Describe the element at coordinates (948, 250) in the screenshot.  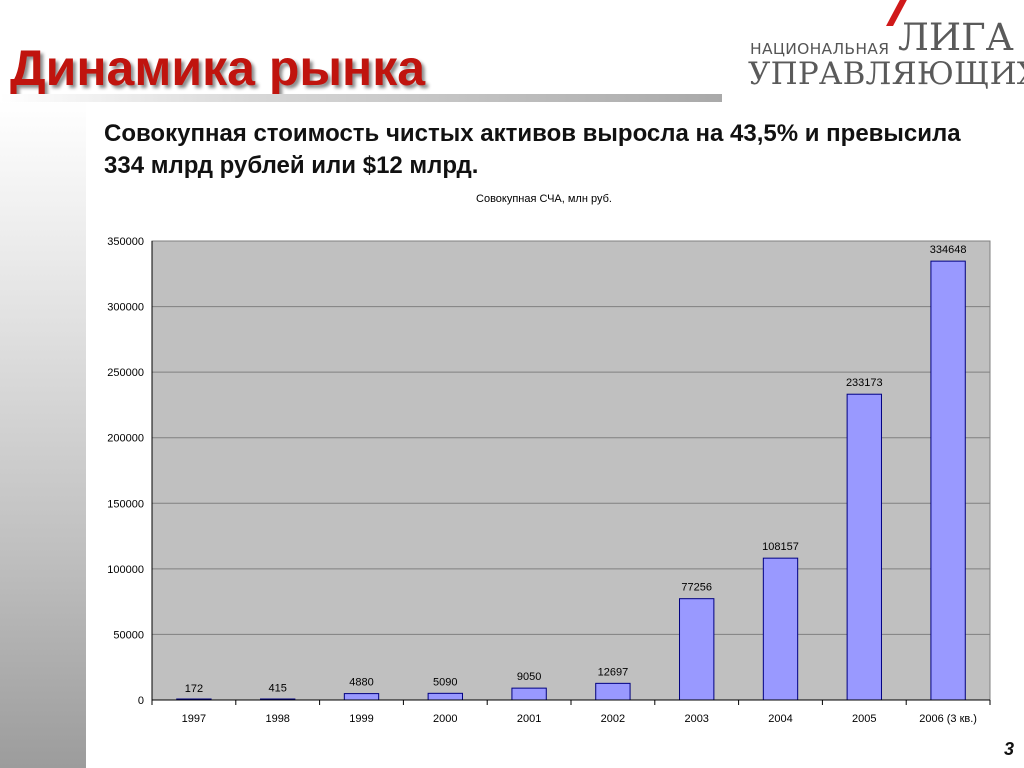
I see `bar-value-label: 334648` at that location.